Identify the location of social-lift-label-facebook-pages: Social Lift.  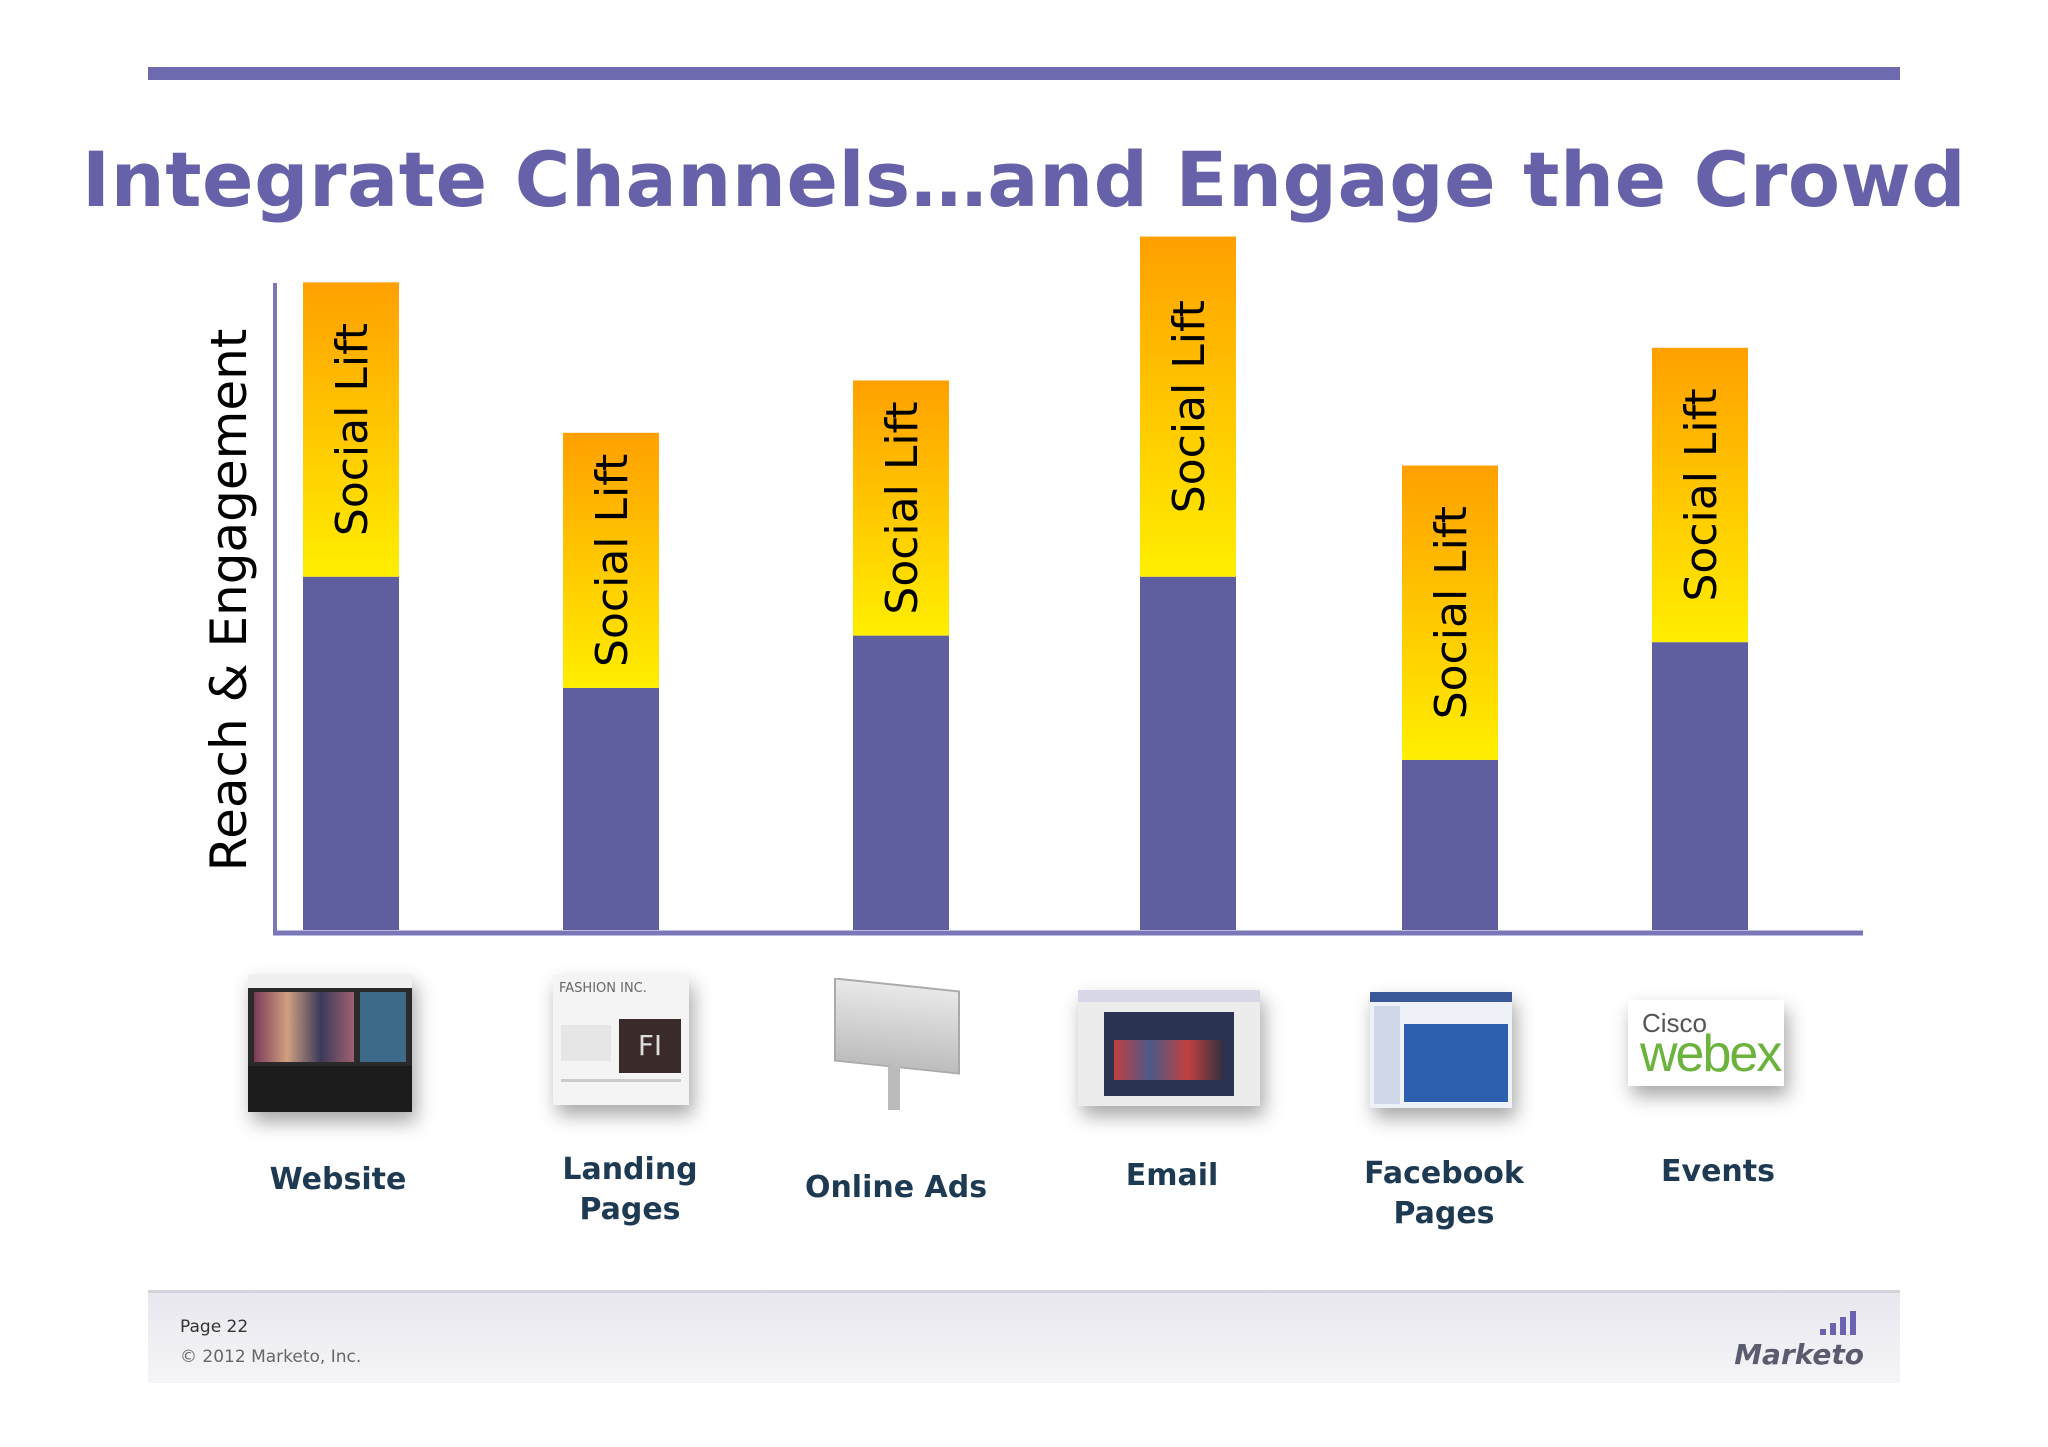
(1451, 612).